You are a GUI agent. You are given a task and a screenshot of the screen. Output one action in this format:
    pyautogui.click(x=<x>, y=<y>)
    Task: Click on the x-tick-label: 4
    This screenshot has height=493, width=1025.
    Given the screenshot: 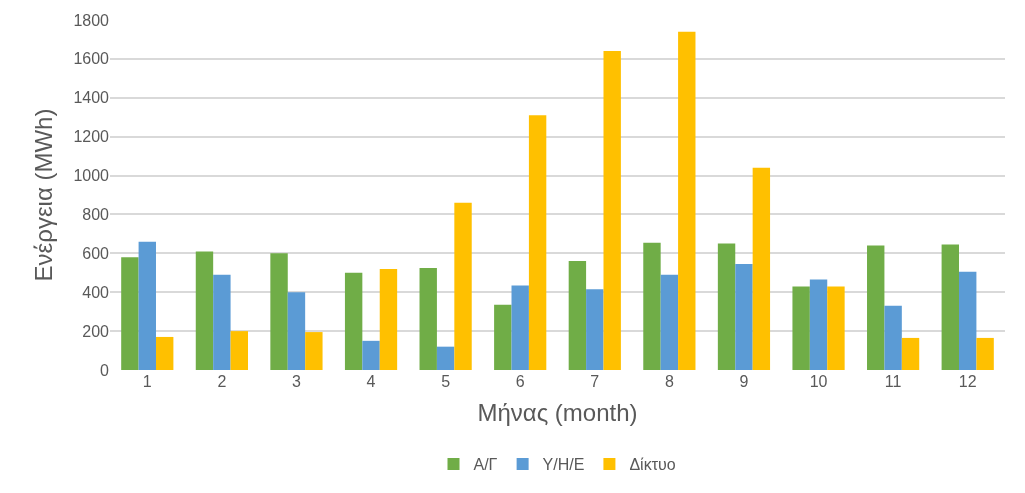 What is the action you would take?
    pyautogui.click(x=371, y=381)
    